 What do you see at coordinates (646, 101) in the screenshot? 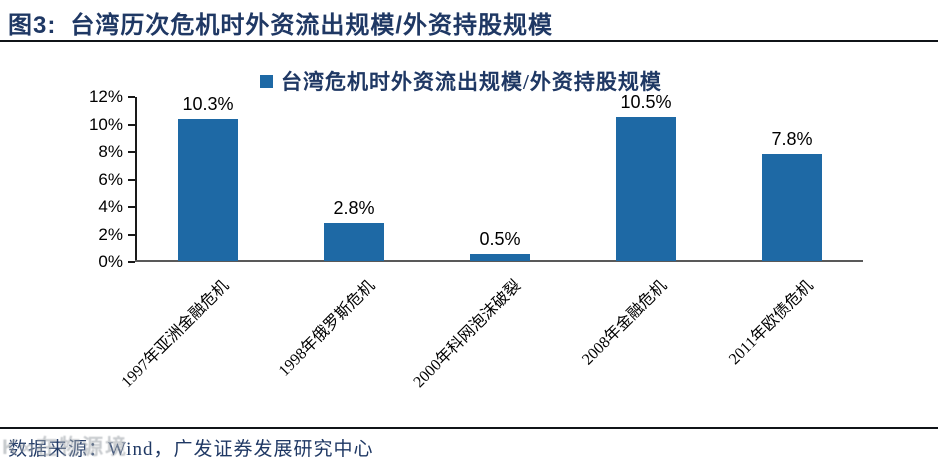
I see `bar-value-label: 10.5%` at bounding box center [646, 101].